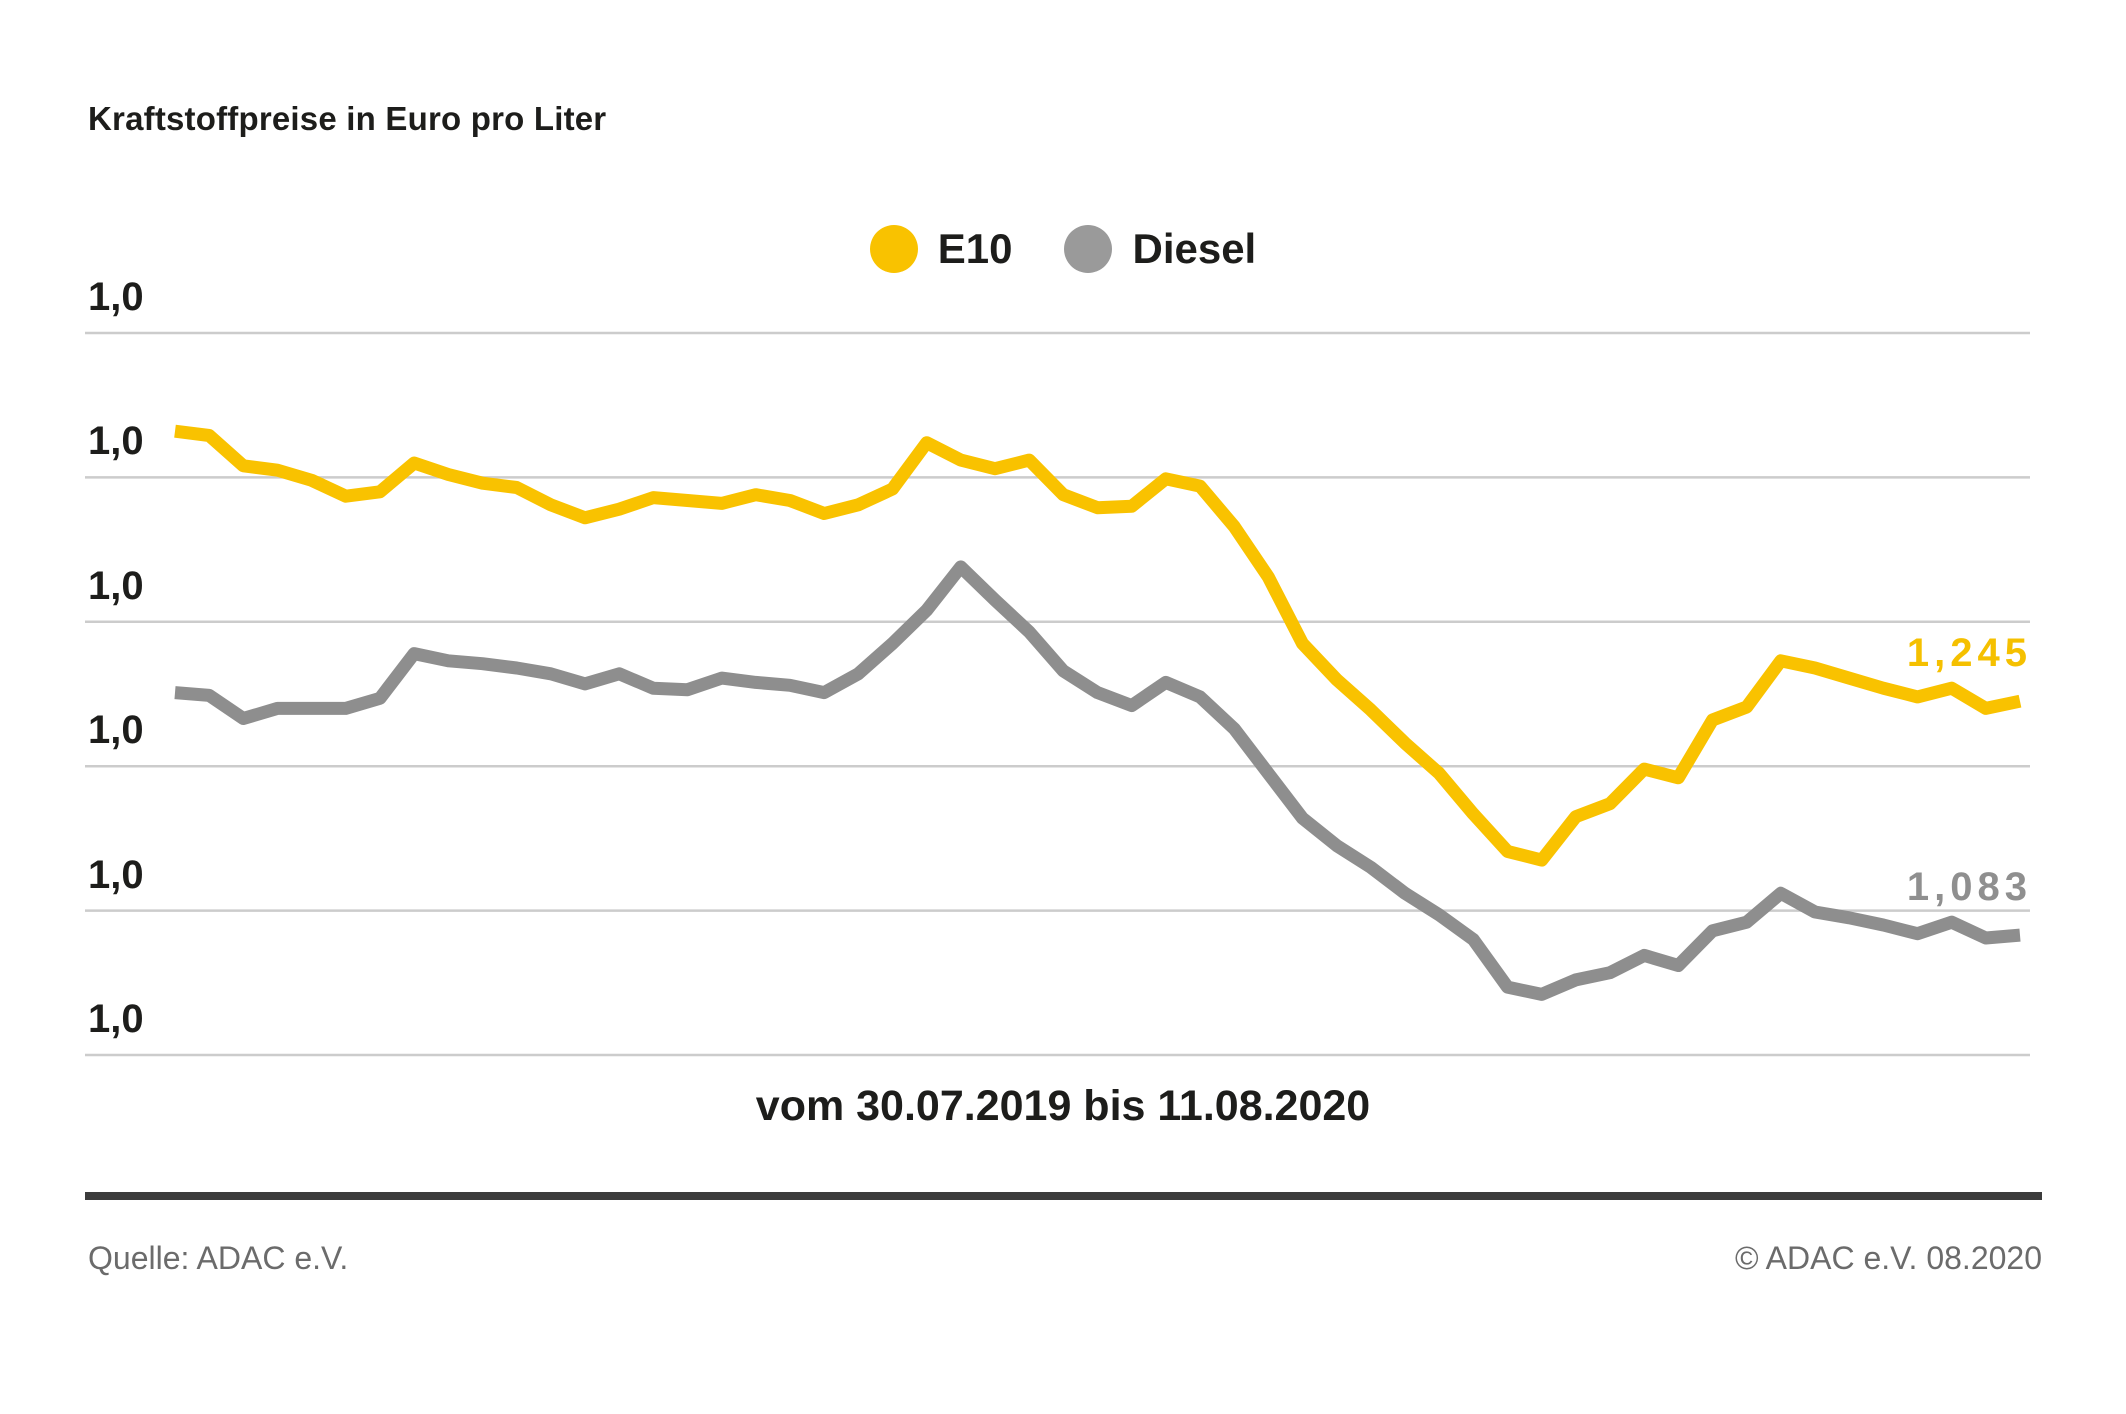 This screenshot has height=1414, width=2126. I want to click on e10-end-value-label: 1,245, so click(1969, 653).